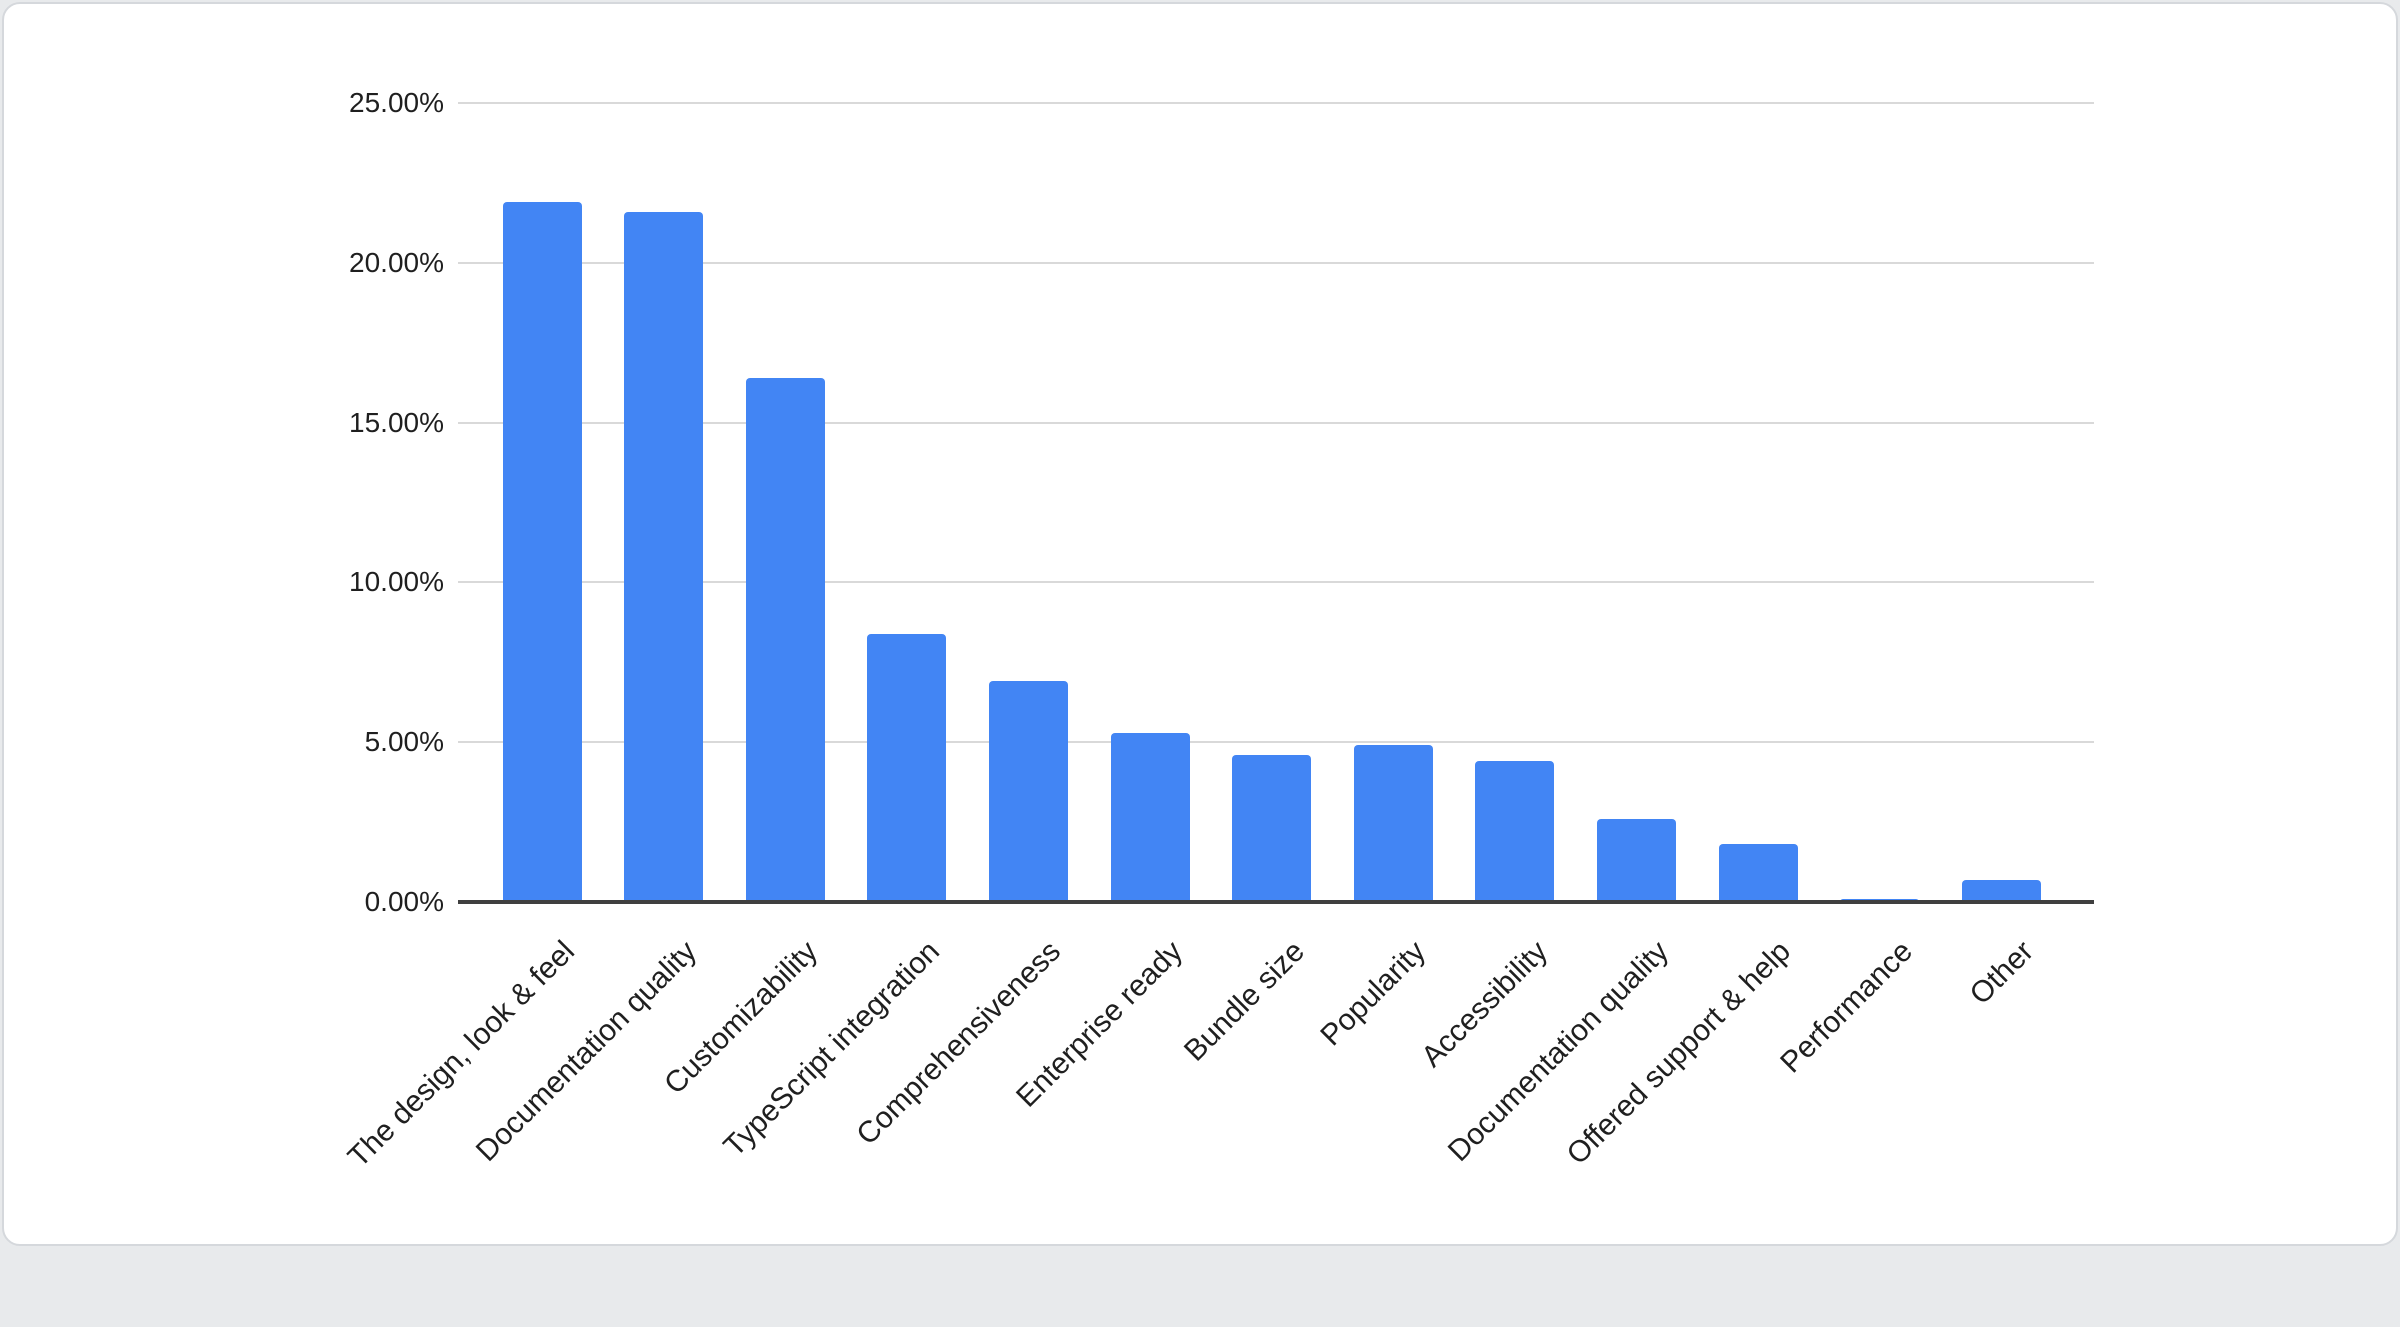 This screenshot has height=1327, width=2400. I want to click on y-axis-tick-label: 25.00%, so click(396, 102).